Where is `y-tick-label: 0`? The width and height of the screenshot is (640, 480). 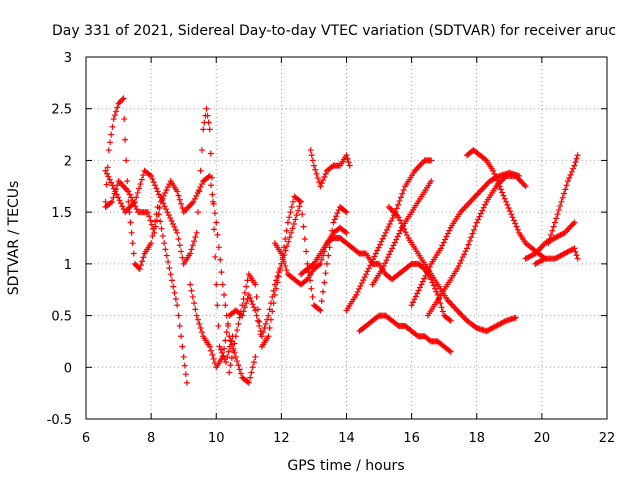 y-tick-label: 0 is located at coordinates (68, 368).